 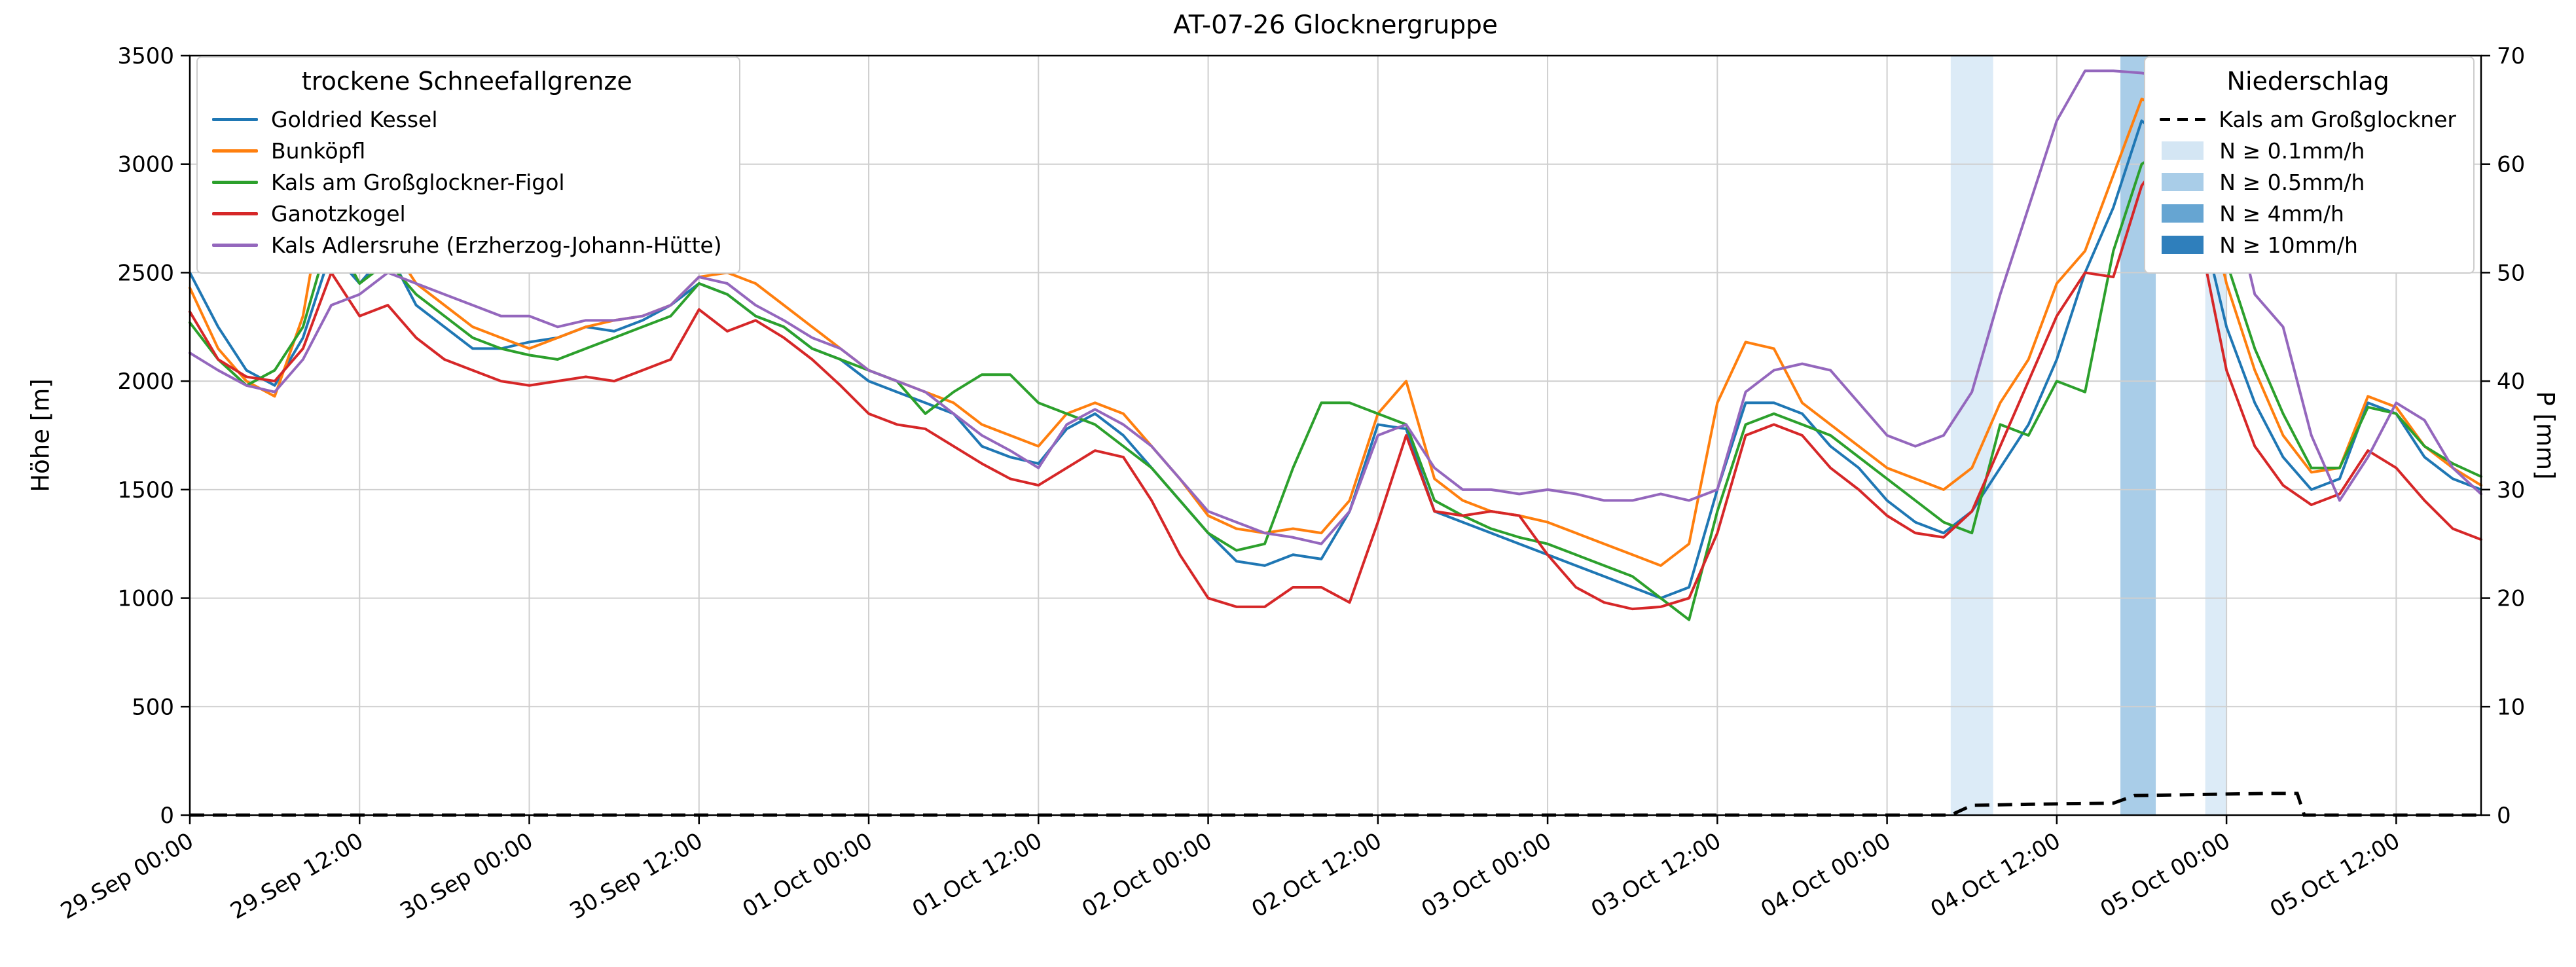 What do you see at coordinates (145, 165) in the screenshot?
I see `y-left-tick-label: 3000` at bounding box center [145, 165].